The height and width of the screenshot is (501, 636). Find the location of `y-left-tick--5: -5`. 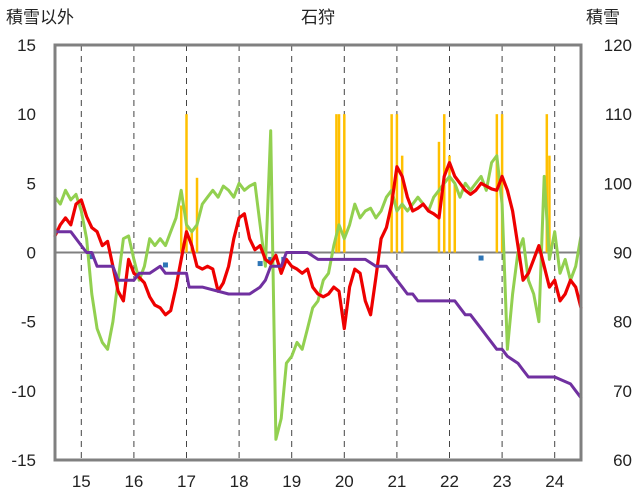

y-left-tick--5: -5 is located at coordinates (28, 322).